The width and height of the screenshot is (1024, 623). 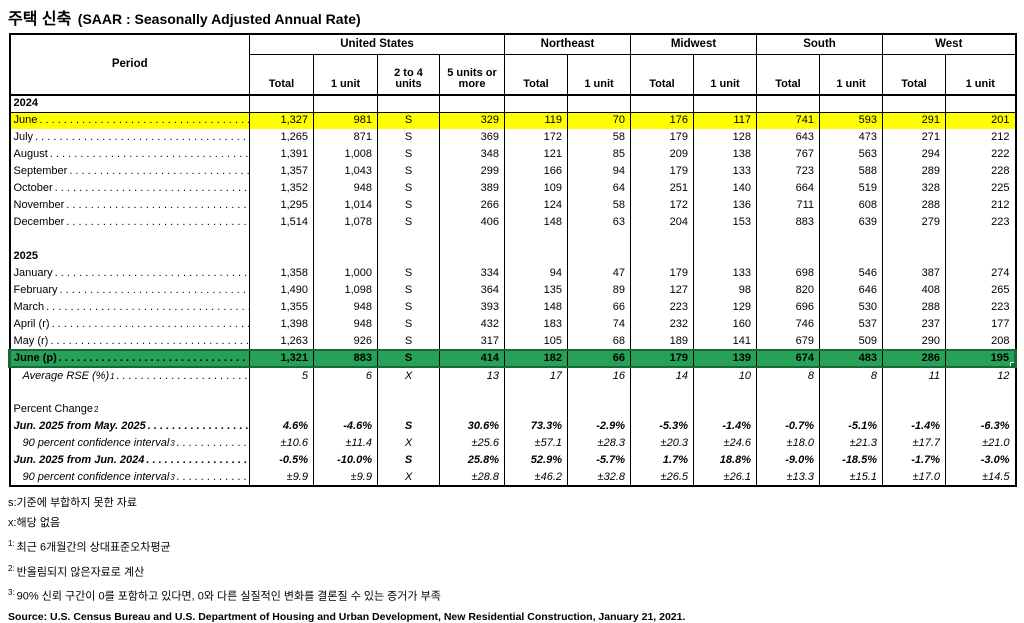 I want to click on data-cell: 414, so click(x=472, y=358).